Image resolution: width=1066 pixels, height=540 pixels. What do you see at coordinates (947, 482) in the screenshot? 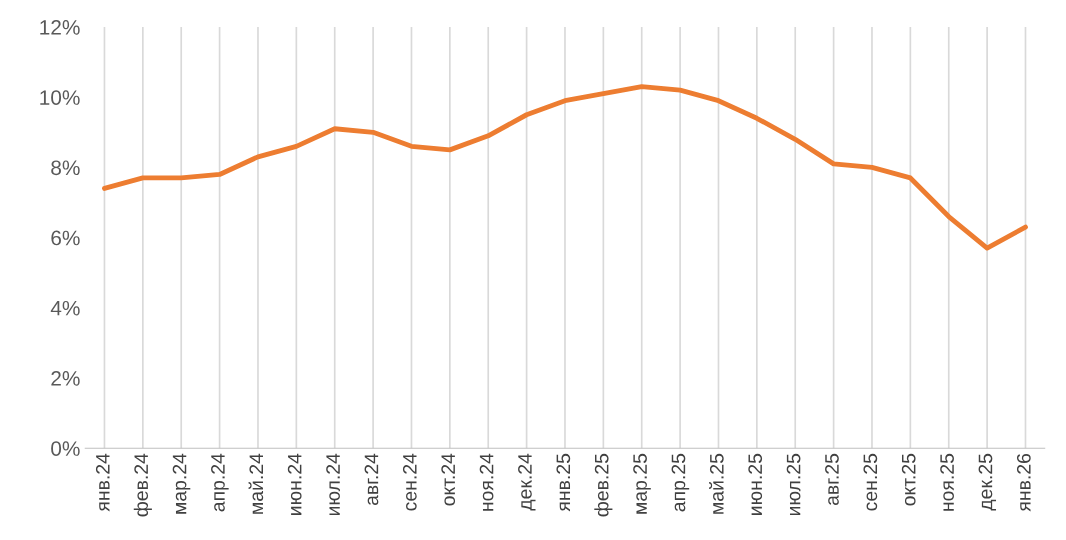
I see `x-tick-label: ноя.25` at bounding box center [947, 482].